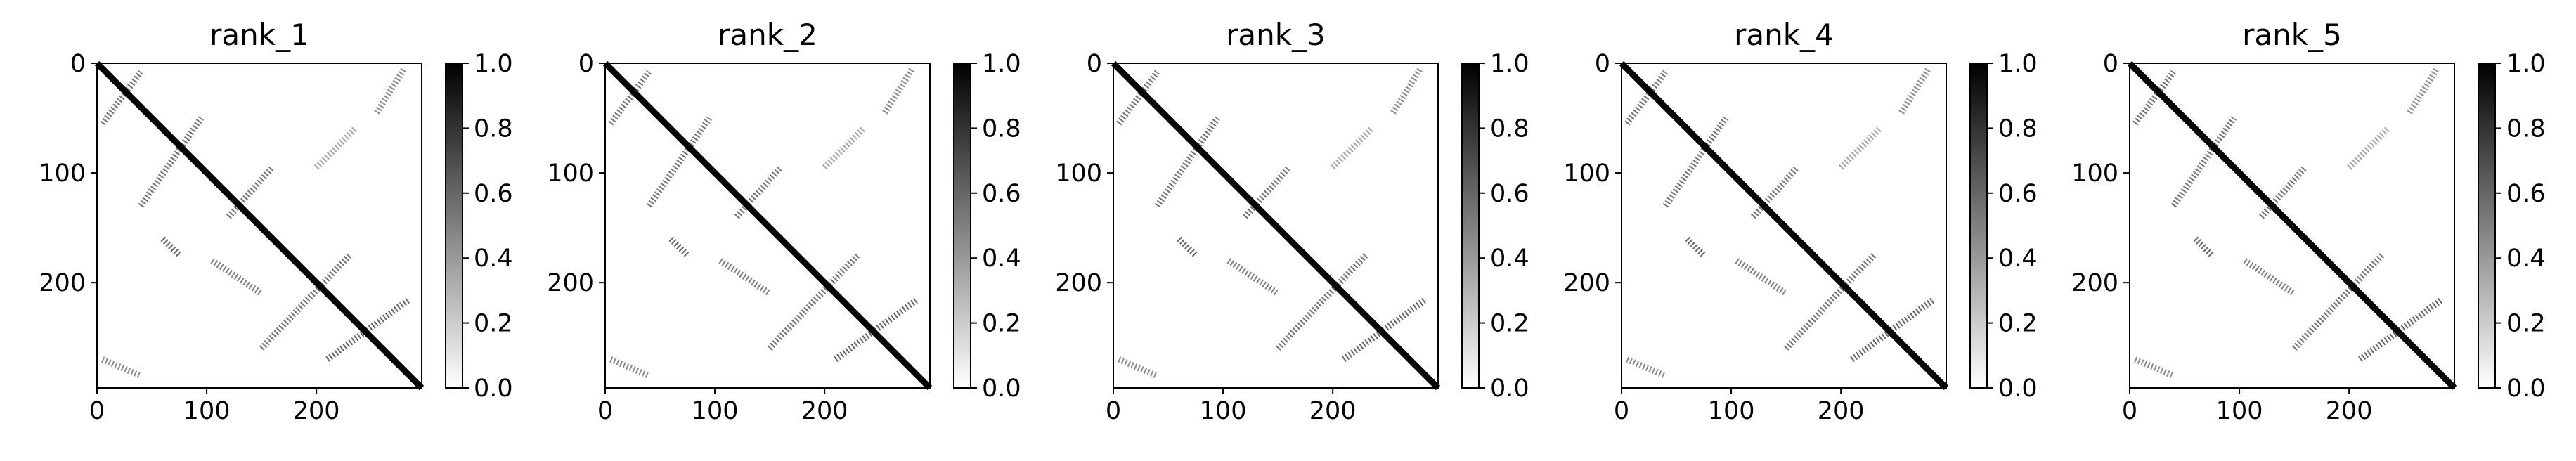  I want to click on panel-title: rank_4, so click(1784, 35).